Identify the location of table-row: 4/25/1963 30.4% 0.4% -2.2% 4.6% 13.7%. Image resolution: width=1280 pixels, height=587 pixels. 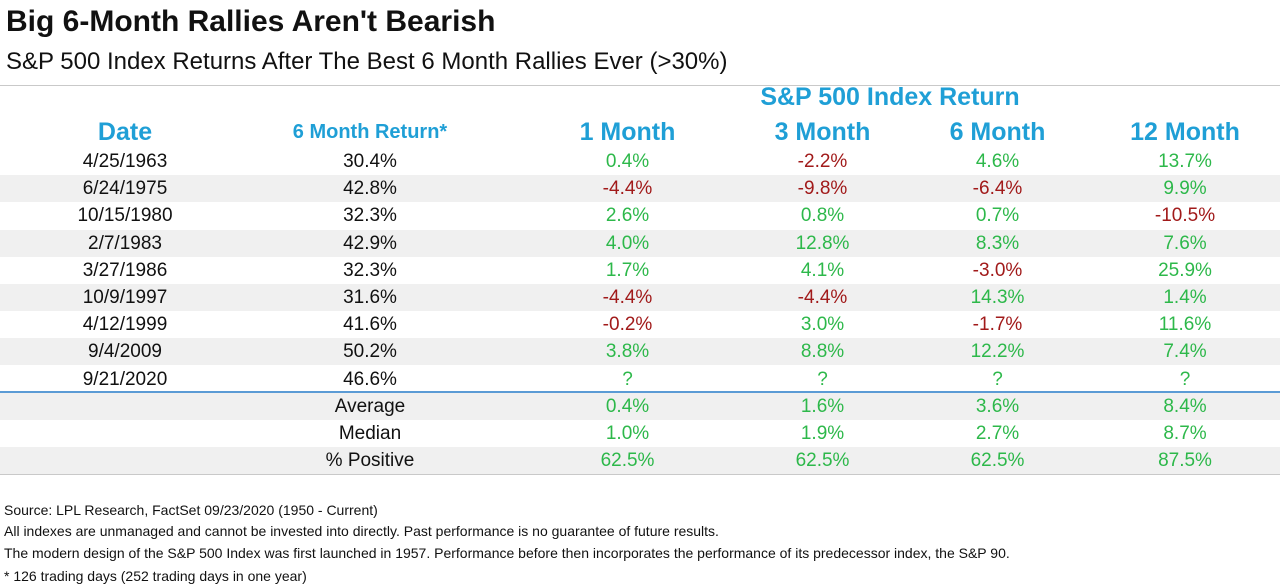
(640, 161).